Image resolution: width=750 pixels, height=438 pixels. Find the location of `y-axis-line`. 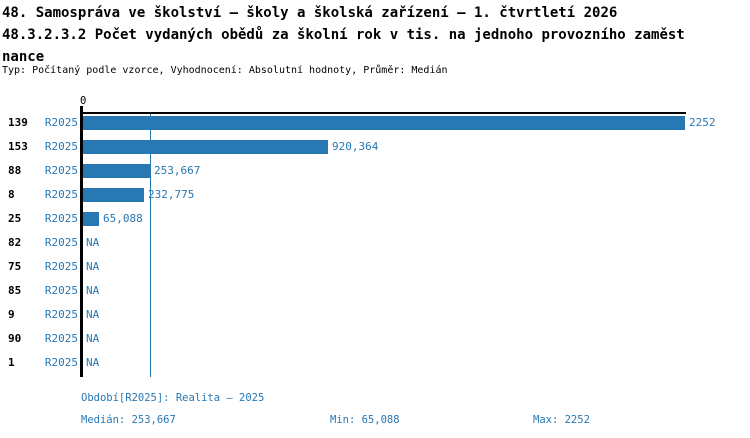

y-axis-line is located at coordinates (81, 241).